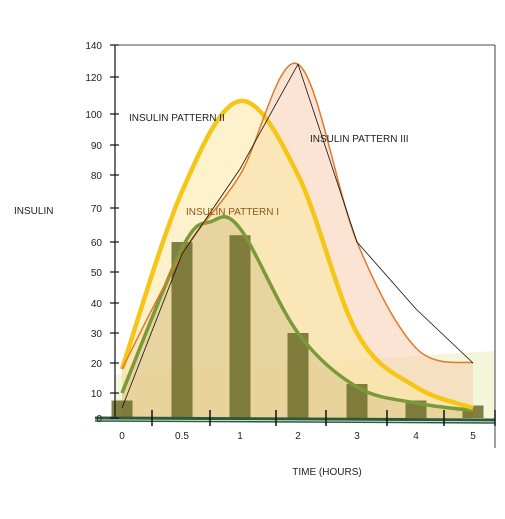 The width and height of the screenshot is (505, 519). I want to click on y-tick-label: 0, so click(99, 419).